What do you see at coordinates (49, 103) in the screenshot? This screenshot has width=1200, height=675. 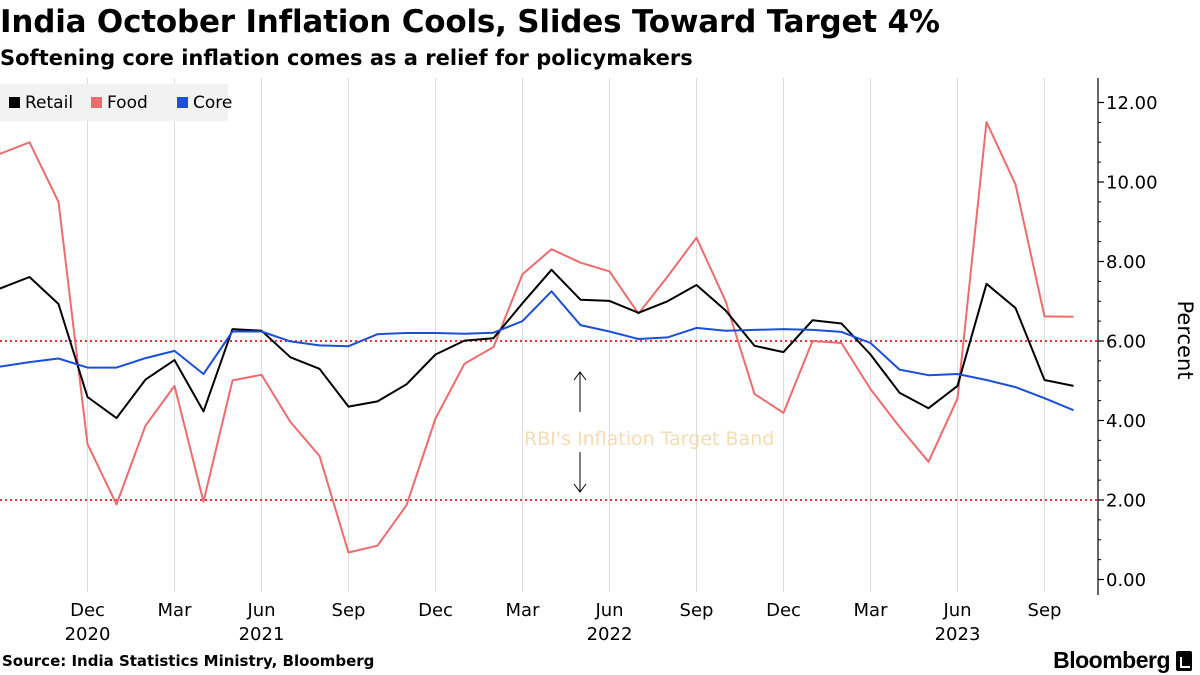 I see `legend-label-retail: Retail` at bounding box center [49, 103].